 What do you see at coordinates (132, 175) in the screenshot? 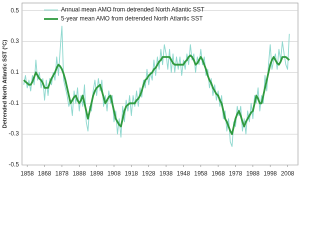
I see `x-tick-label: 1918` at bounding box center [132, 175].